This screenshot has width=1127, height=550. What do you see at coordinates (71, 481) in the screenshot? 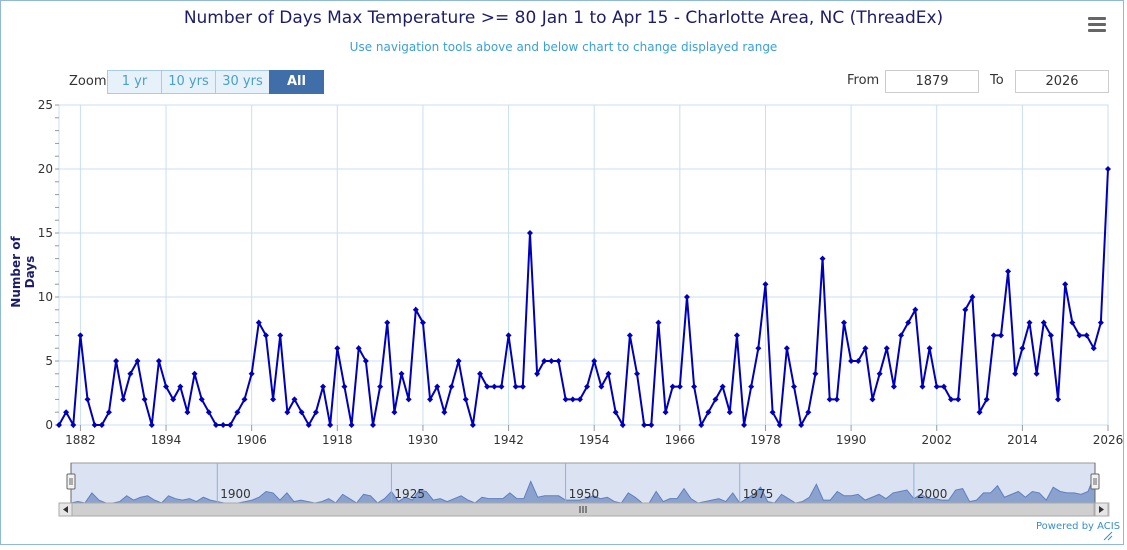
I see `navigator-left-handle` at bounding box center [71, 481].